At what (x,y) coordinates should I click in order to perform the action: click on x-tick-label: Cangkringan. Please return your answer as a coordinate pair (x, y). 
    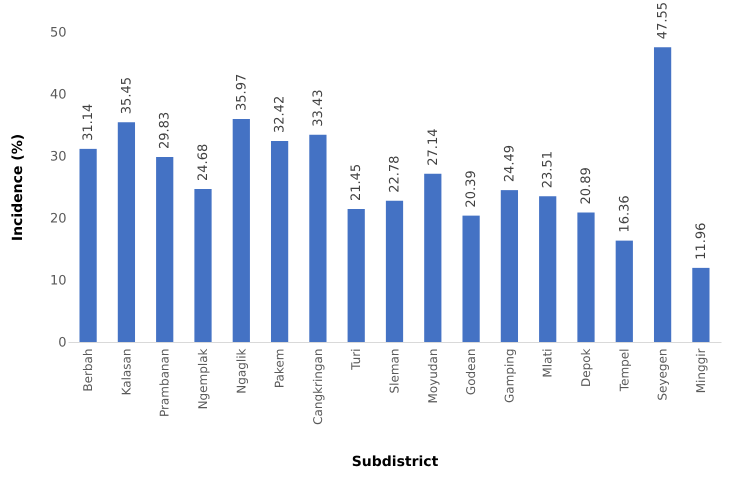
    Looking at the image, I should click on (317, 386).